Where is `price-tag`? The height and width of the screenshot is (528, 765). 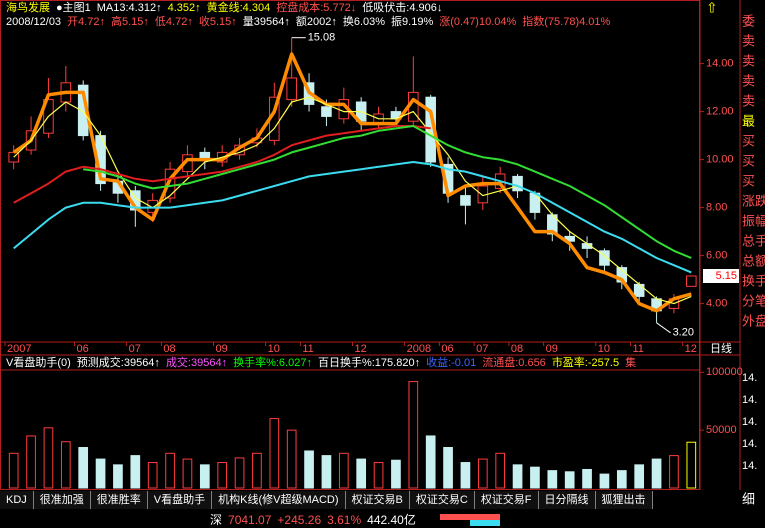 price-tag is located at coordinates (721, 276).